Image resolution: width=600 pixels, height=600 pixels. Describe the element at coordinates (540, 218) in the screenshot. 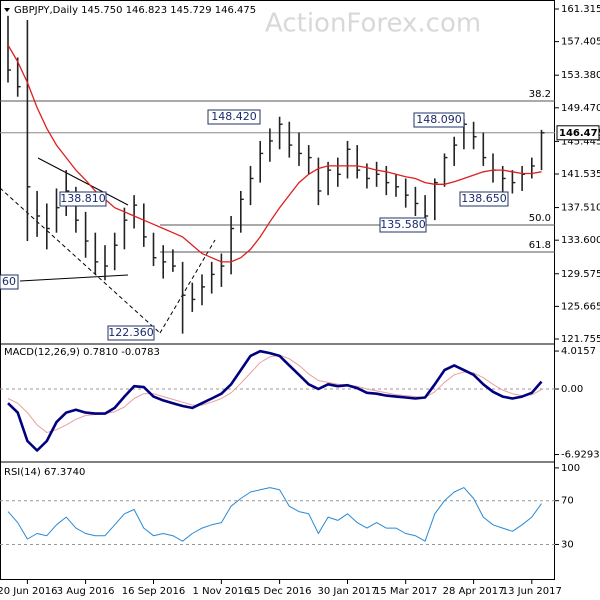

I see `fib-label: 50.0` at that location.